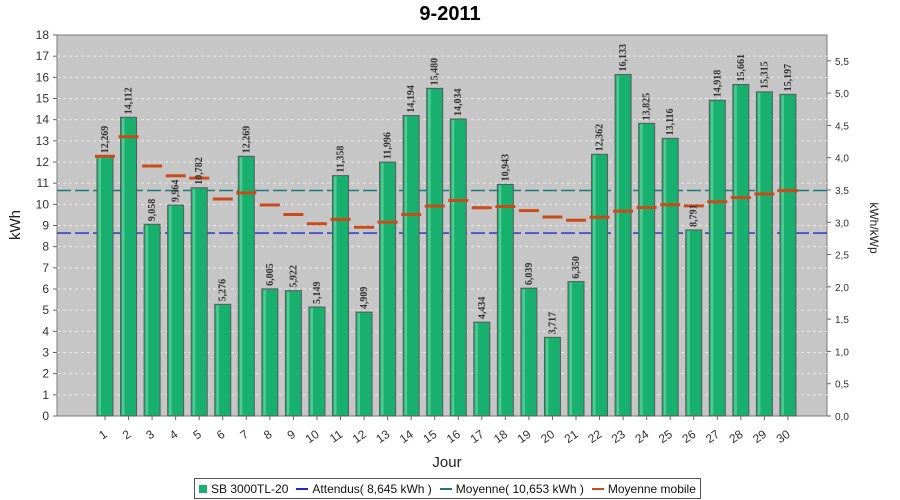 Image resolution: width=900 pixels, height=500 pixels. Describe the element at coordinates (647, 107) in the screenshot. I see `data-label: 13,825` at that location.